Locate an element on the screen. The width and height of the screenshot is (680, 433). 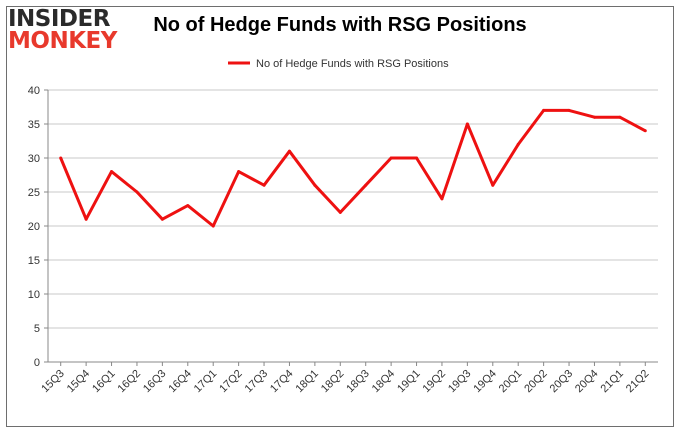
insider-monkey-logo: INSIDER MONKEY is located at coordinates (69, 31).